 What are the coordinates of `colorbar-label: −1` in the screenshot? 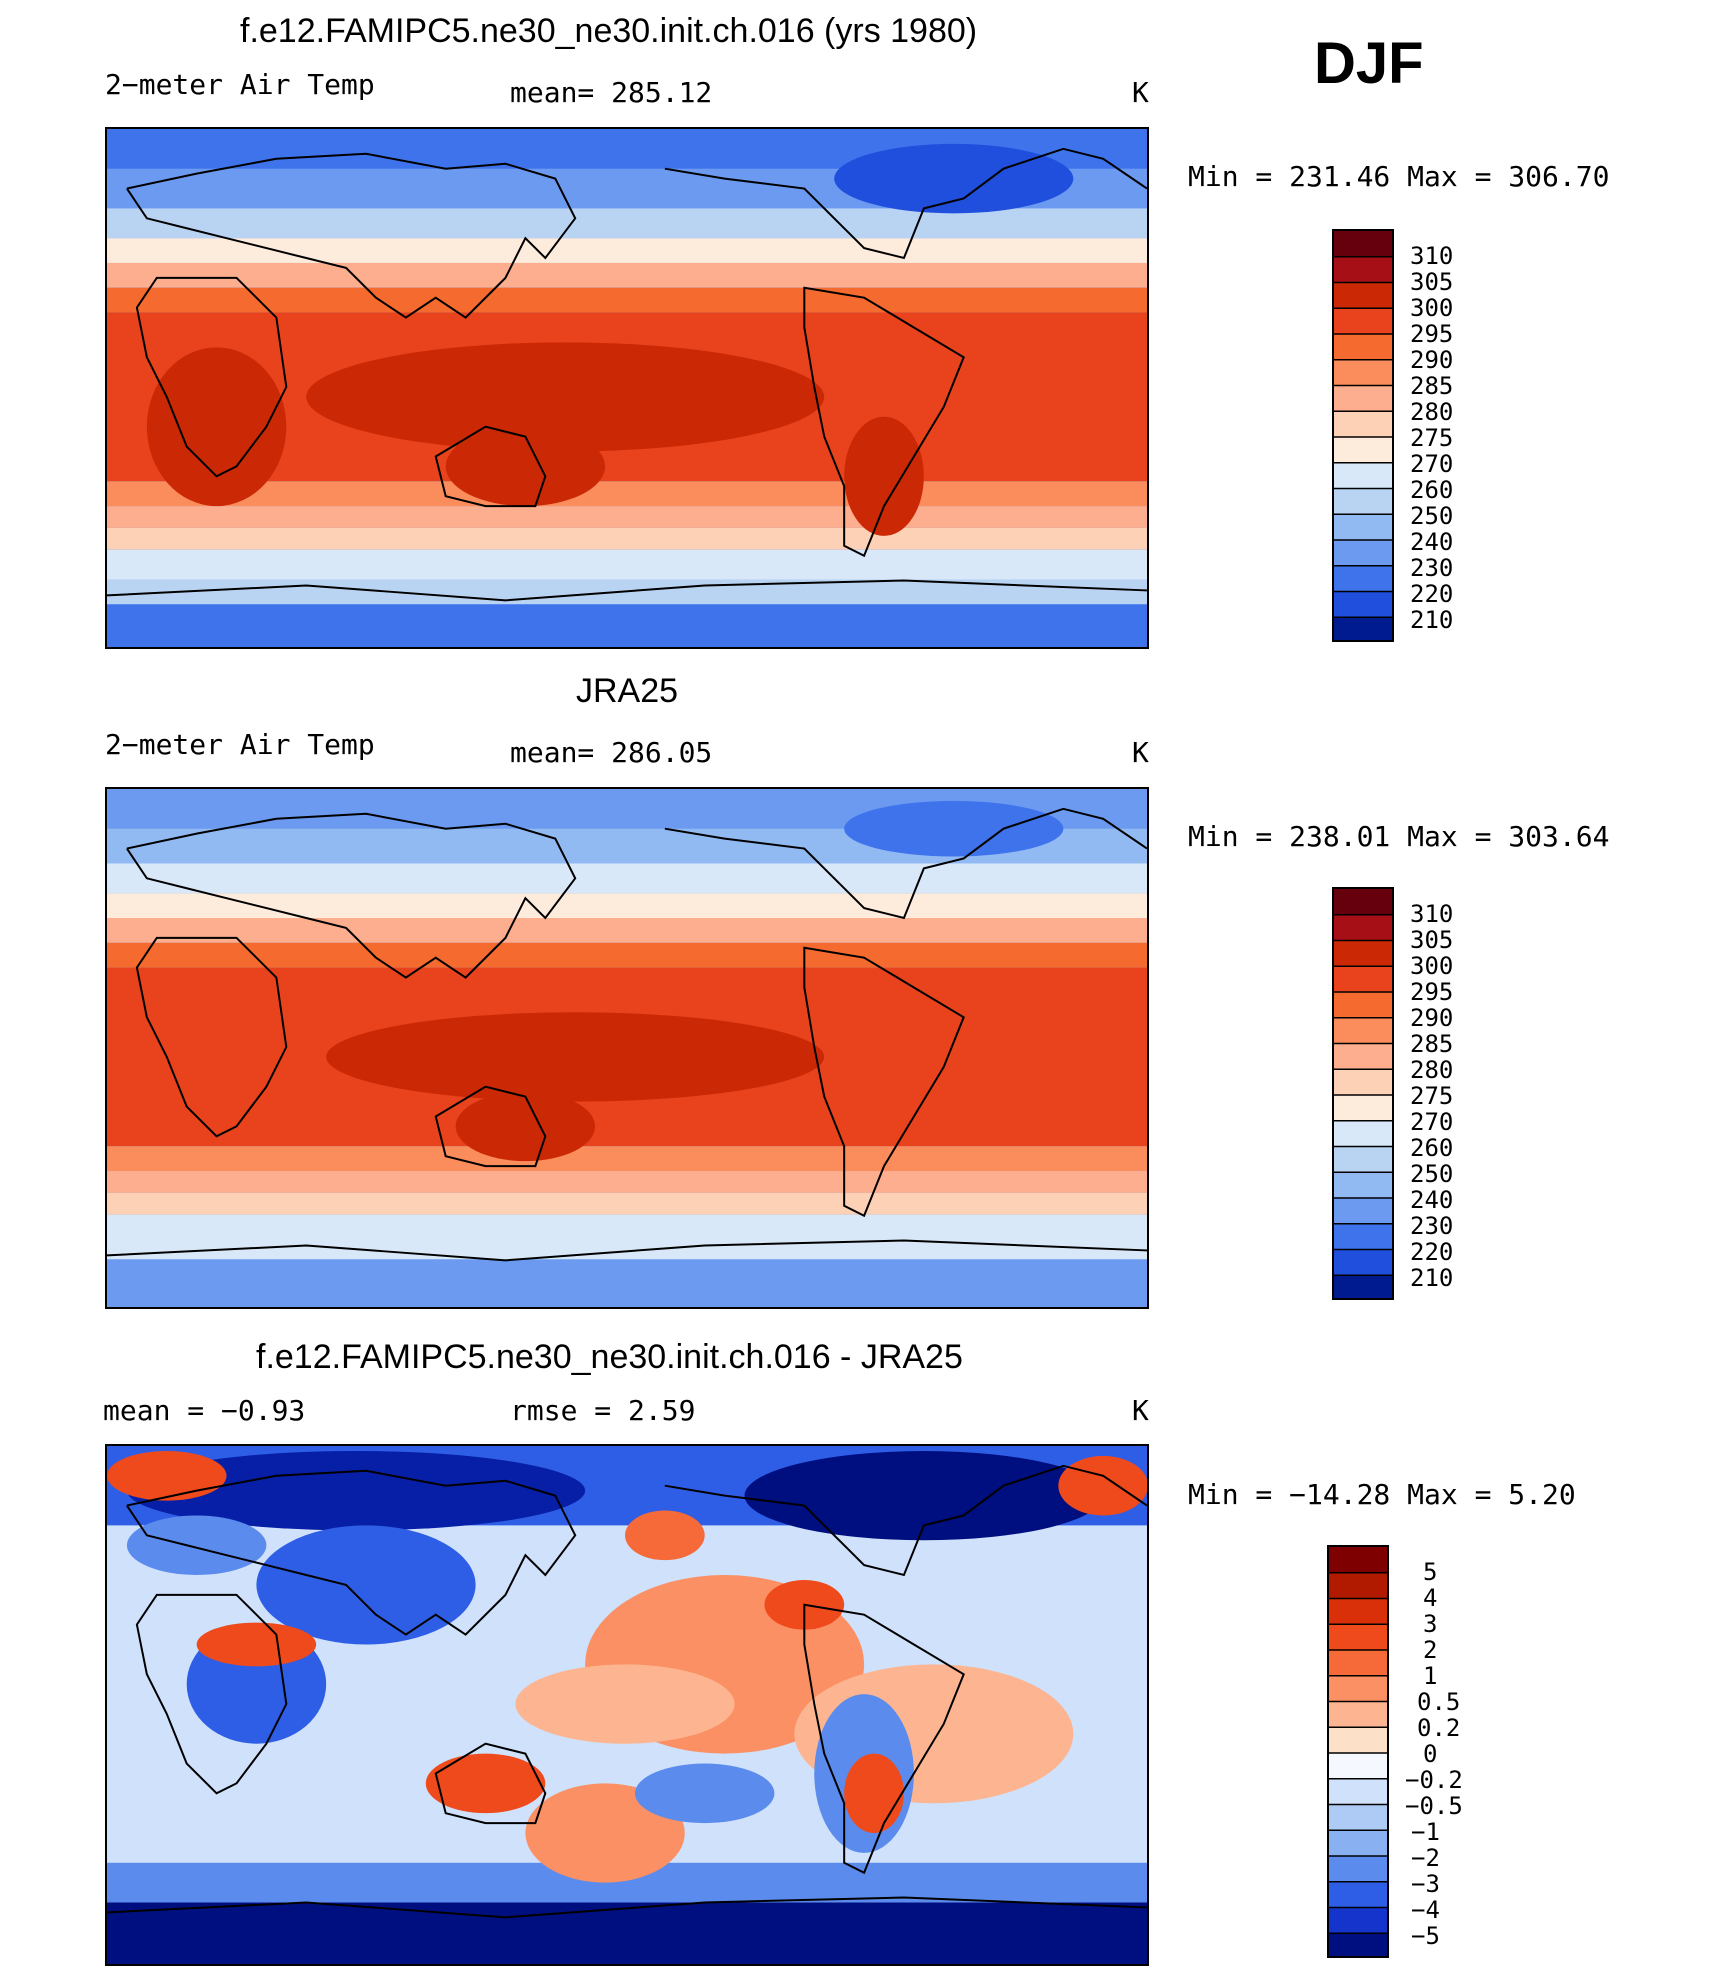 It's located at (1425, 1832).